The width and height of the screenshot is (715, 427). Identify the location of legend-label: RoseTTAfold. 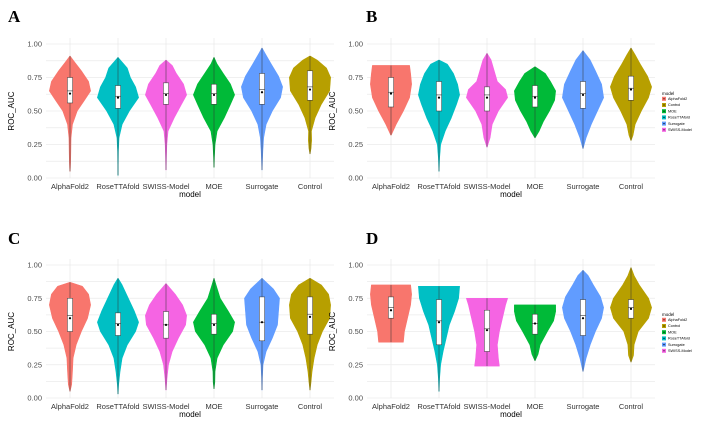
(679, 339).